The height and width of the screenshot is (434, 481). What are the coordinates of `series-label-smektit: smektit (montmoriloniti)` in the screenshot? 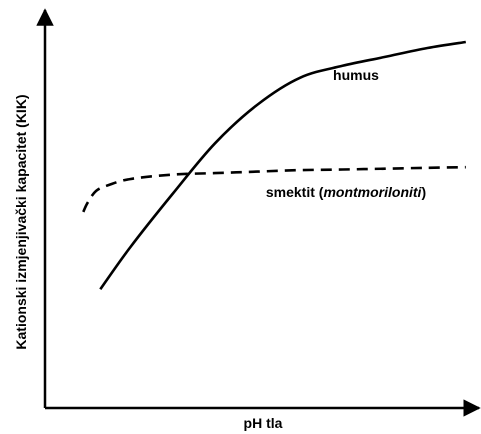 It's located at (346, 192).